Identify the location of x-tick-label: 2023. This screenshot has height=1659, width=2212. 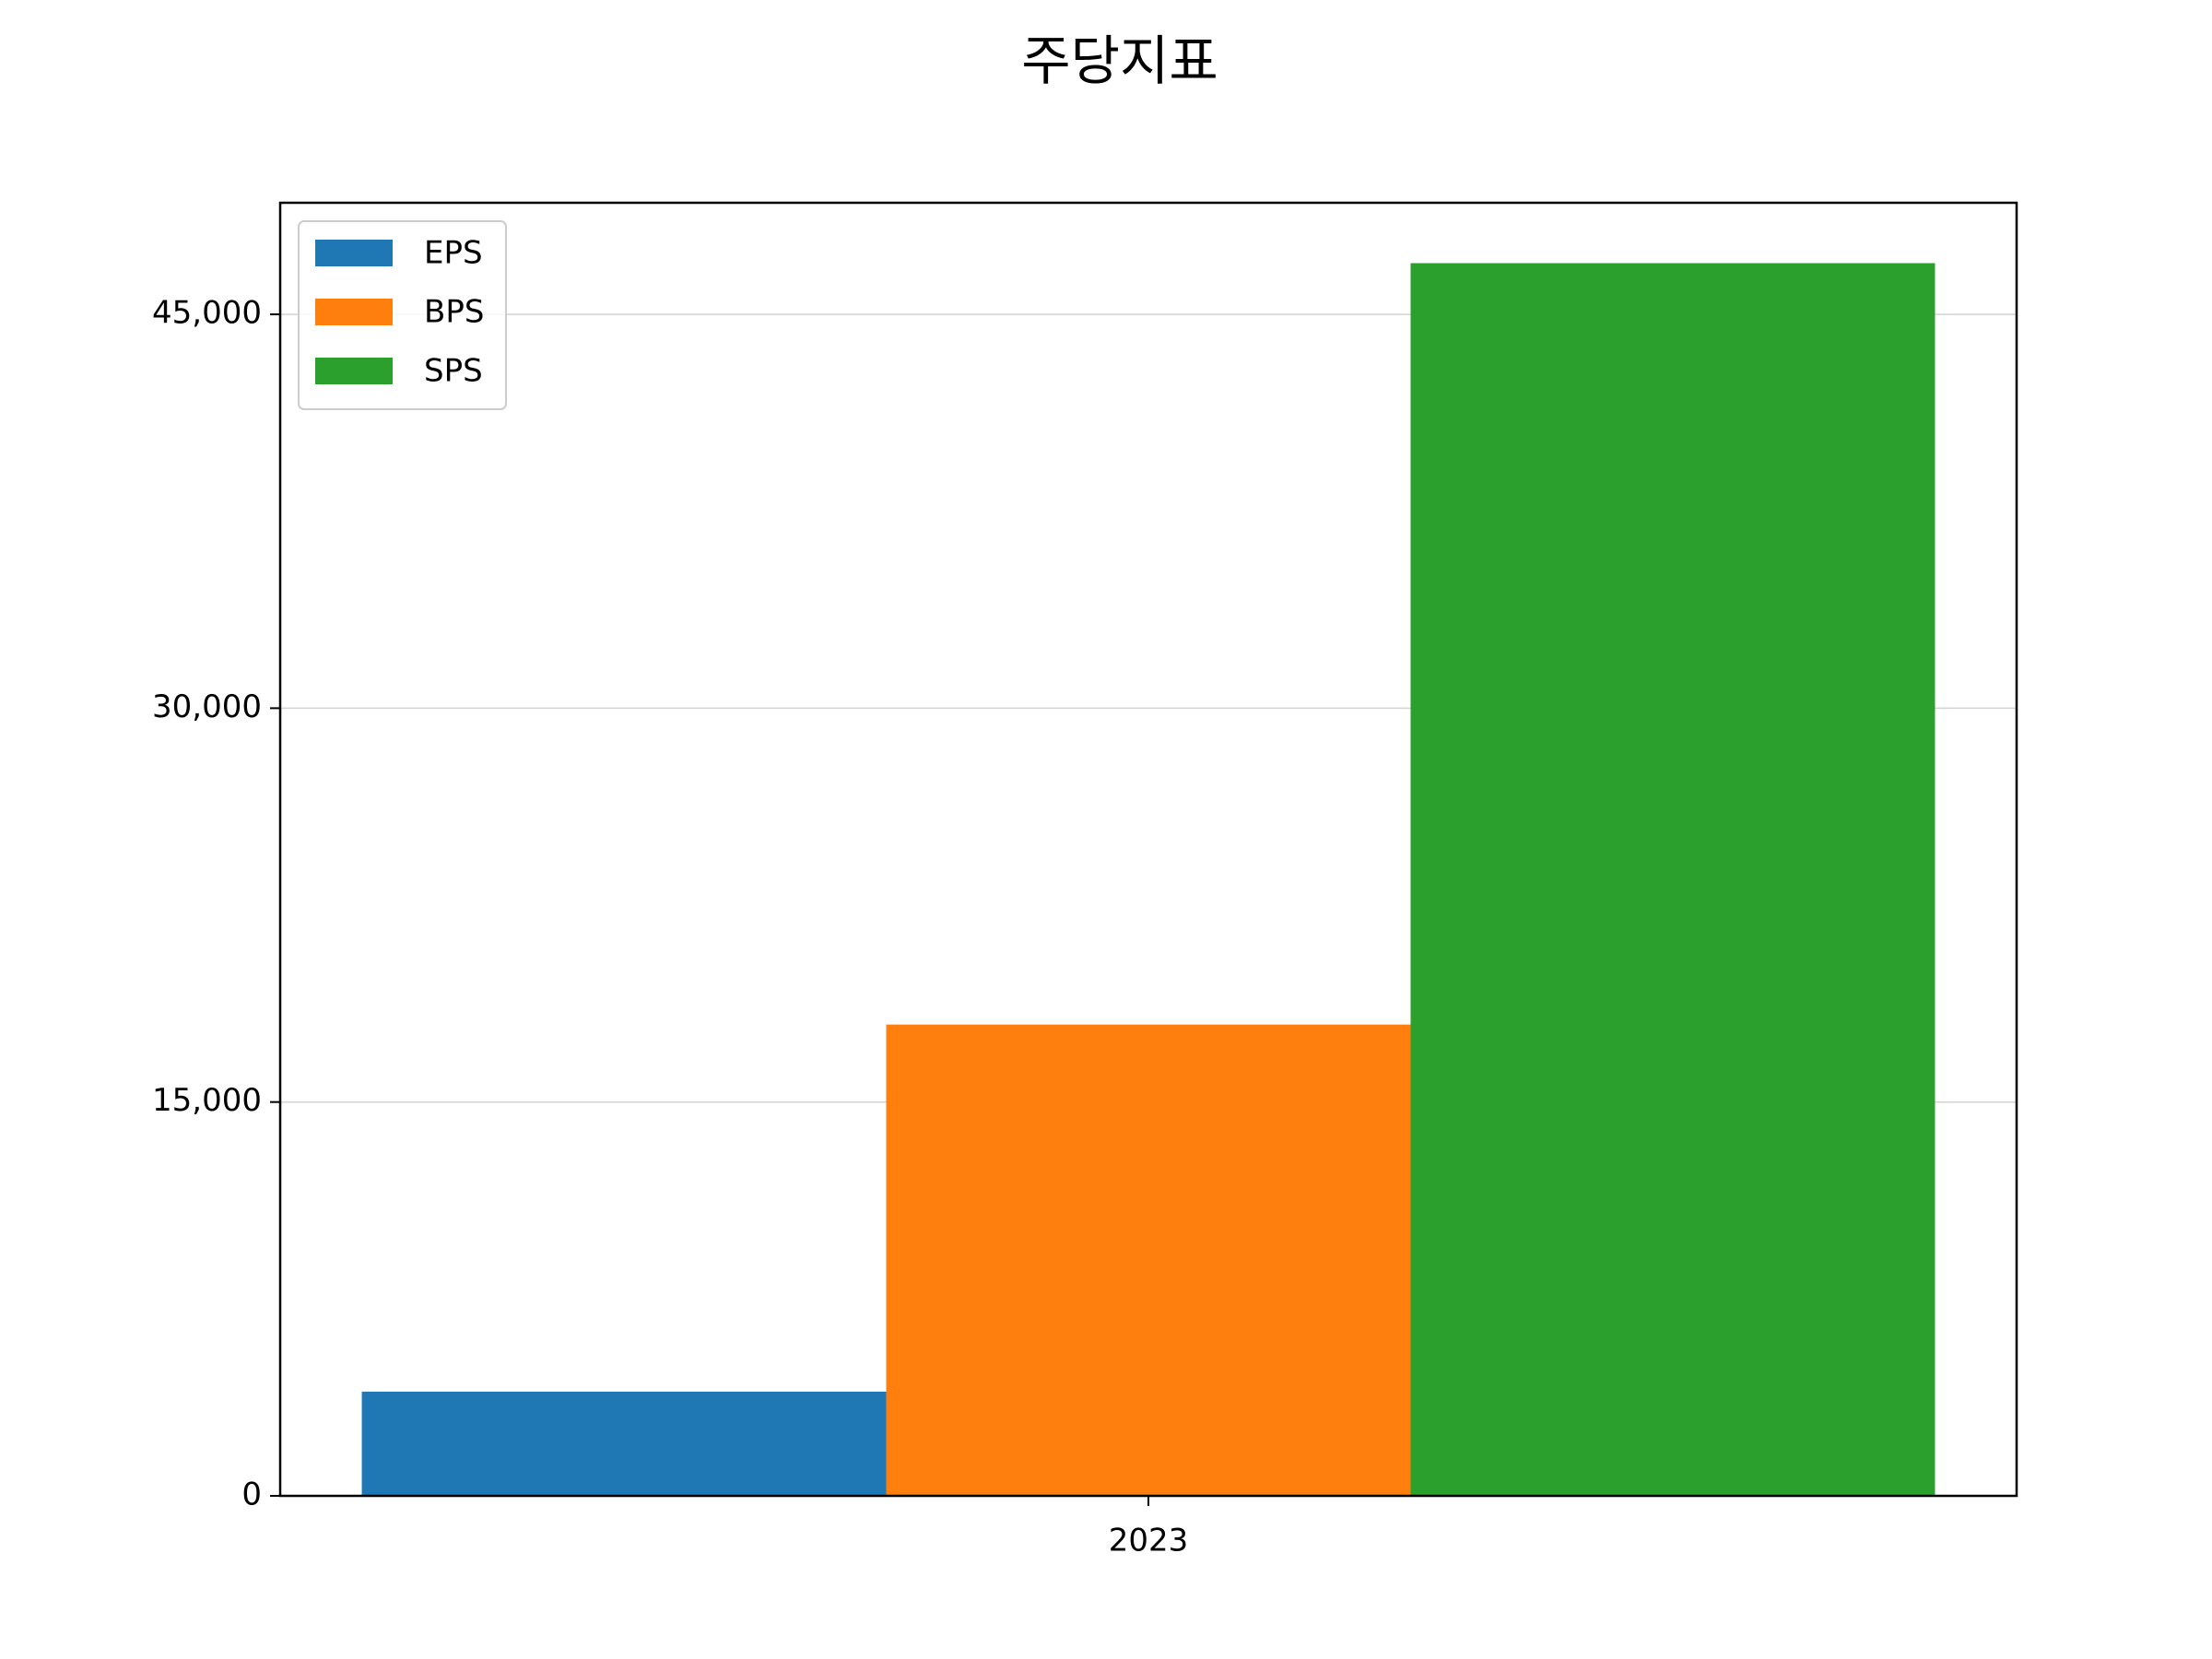
(1149, 1541).